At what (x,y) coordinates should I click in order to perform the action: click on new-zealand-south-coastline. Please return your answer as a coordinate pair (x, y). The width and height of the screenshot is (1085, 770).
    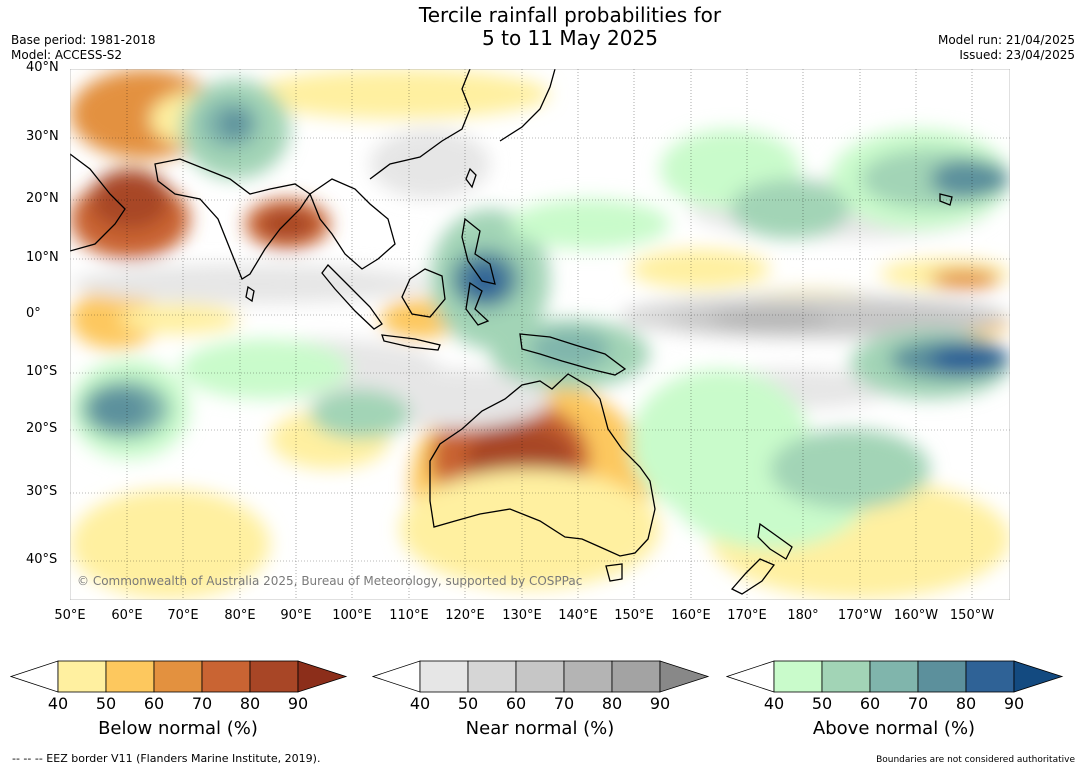
    Looking at the image, I should click on (753, 576).